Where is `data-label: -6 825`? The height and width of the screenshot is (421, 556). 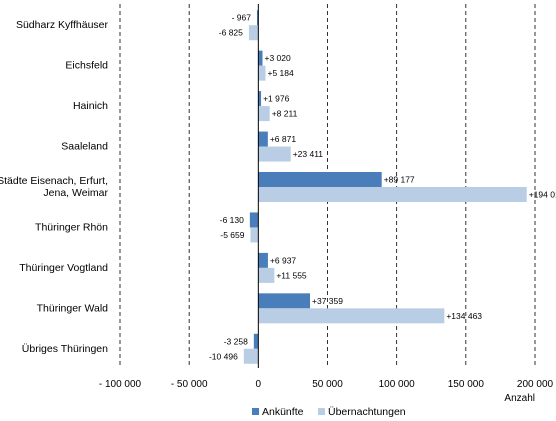
data-label: -6 825 is located at coordinates (231, 33).